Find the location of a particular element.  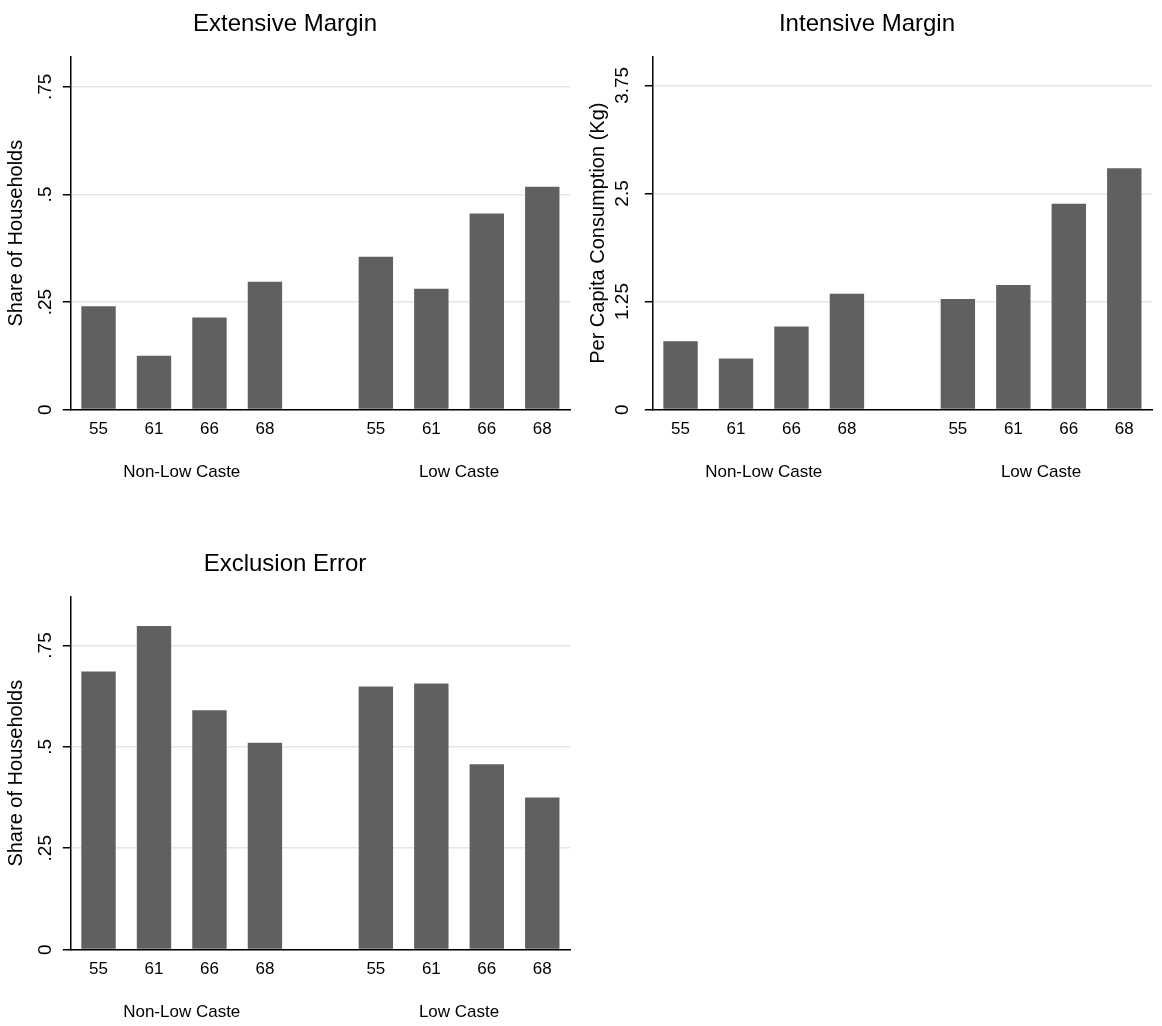

y-tick-label: 3.75 is located at coordinates (621, 85).